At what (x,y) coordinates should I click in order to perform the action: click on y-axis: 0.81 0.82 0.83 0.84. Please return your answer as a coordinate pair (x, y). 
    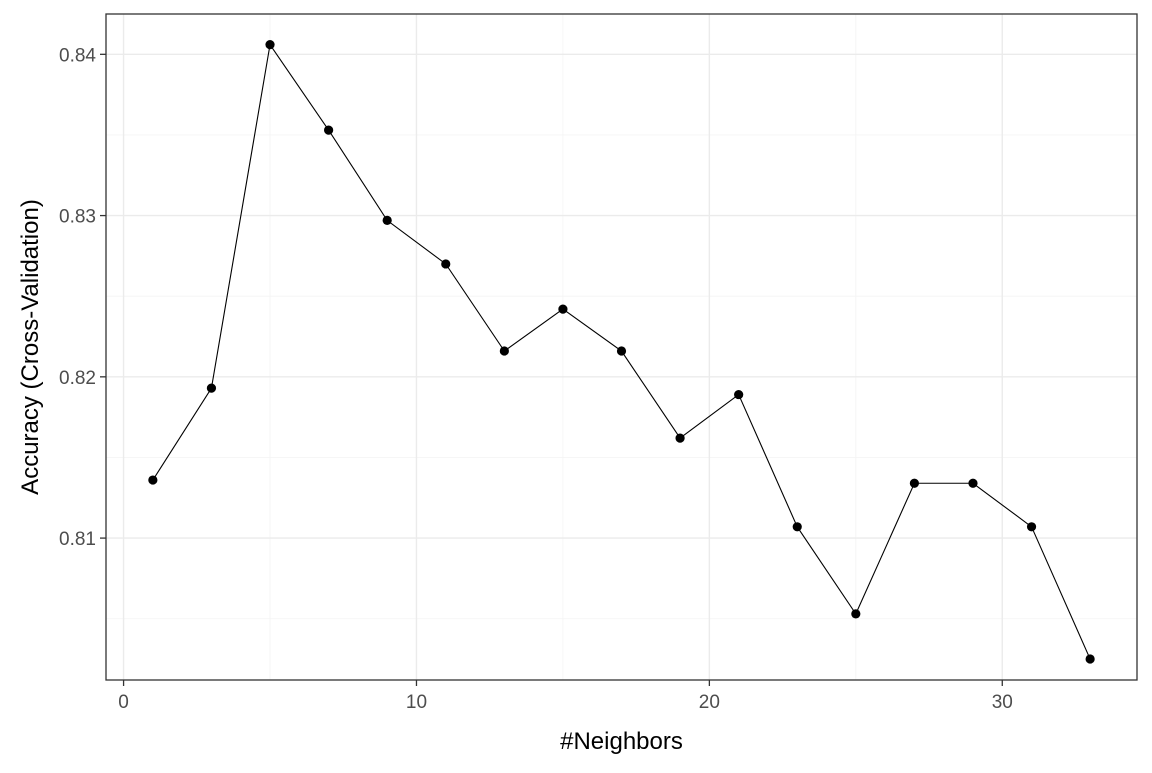
    Looking at the image, I should click on (82, 297).